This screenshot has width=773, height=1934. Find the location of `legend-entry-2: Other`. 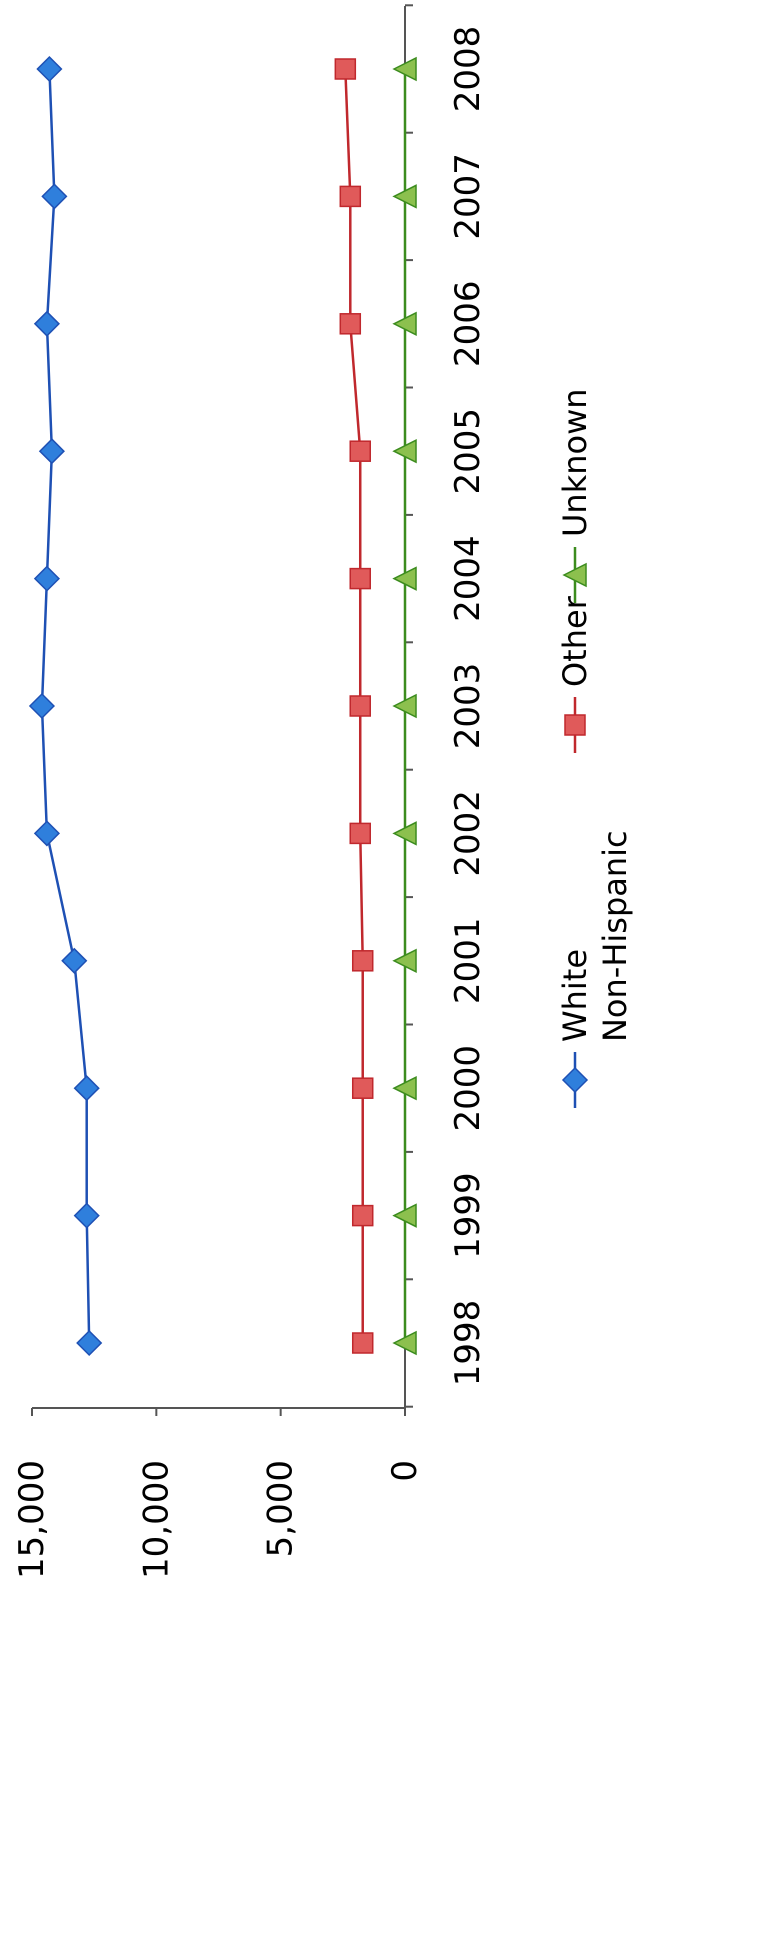

legend-entry-2: Other is located at coordinates (575, 674).